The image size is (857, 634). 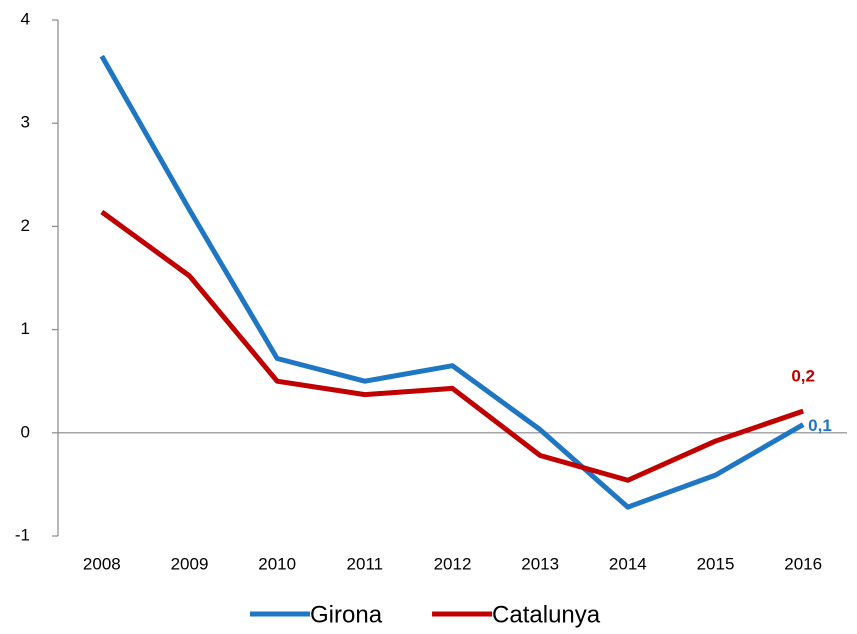 I want to click on x-tick-label: 2011, so click(x=365, y=563).